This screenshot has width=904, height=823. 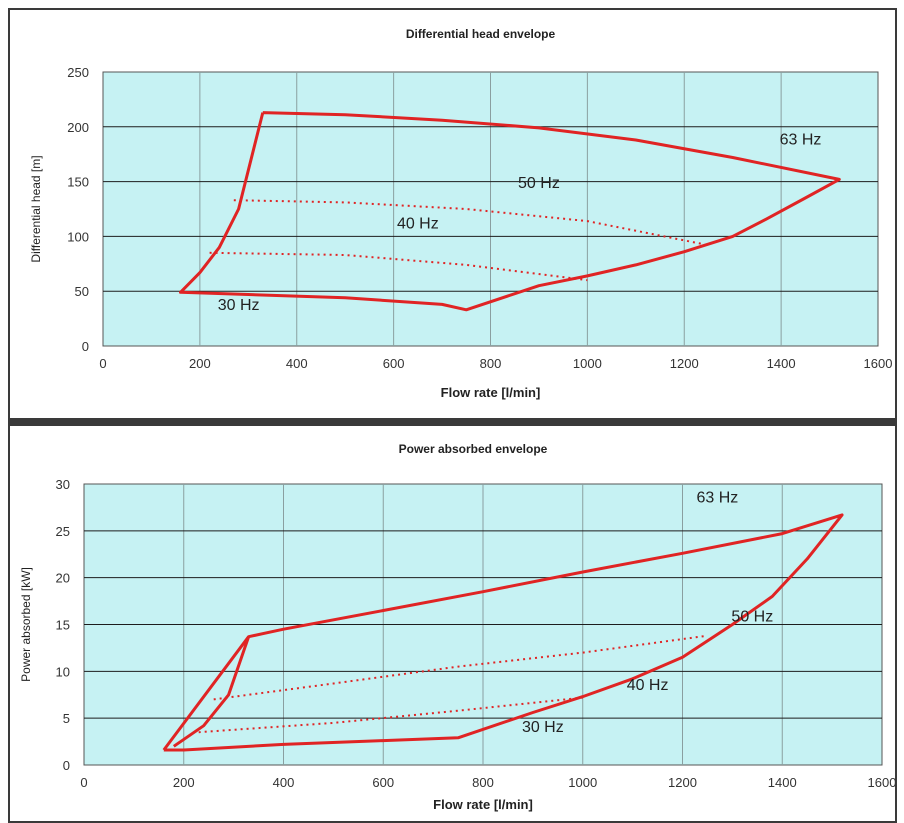 I want to click on head-y-tick-label: 250, so click(x=78, y=72).